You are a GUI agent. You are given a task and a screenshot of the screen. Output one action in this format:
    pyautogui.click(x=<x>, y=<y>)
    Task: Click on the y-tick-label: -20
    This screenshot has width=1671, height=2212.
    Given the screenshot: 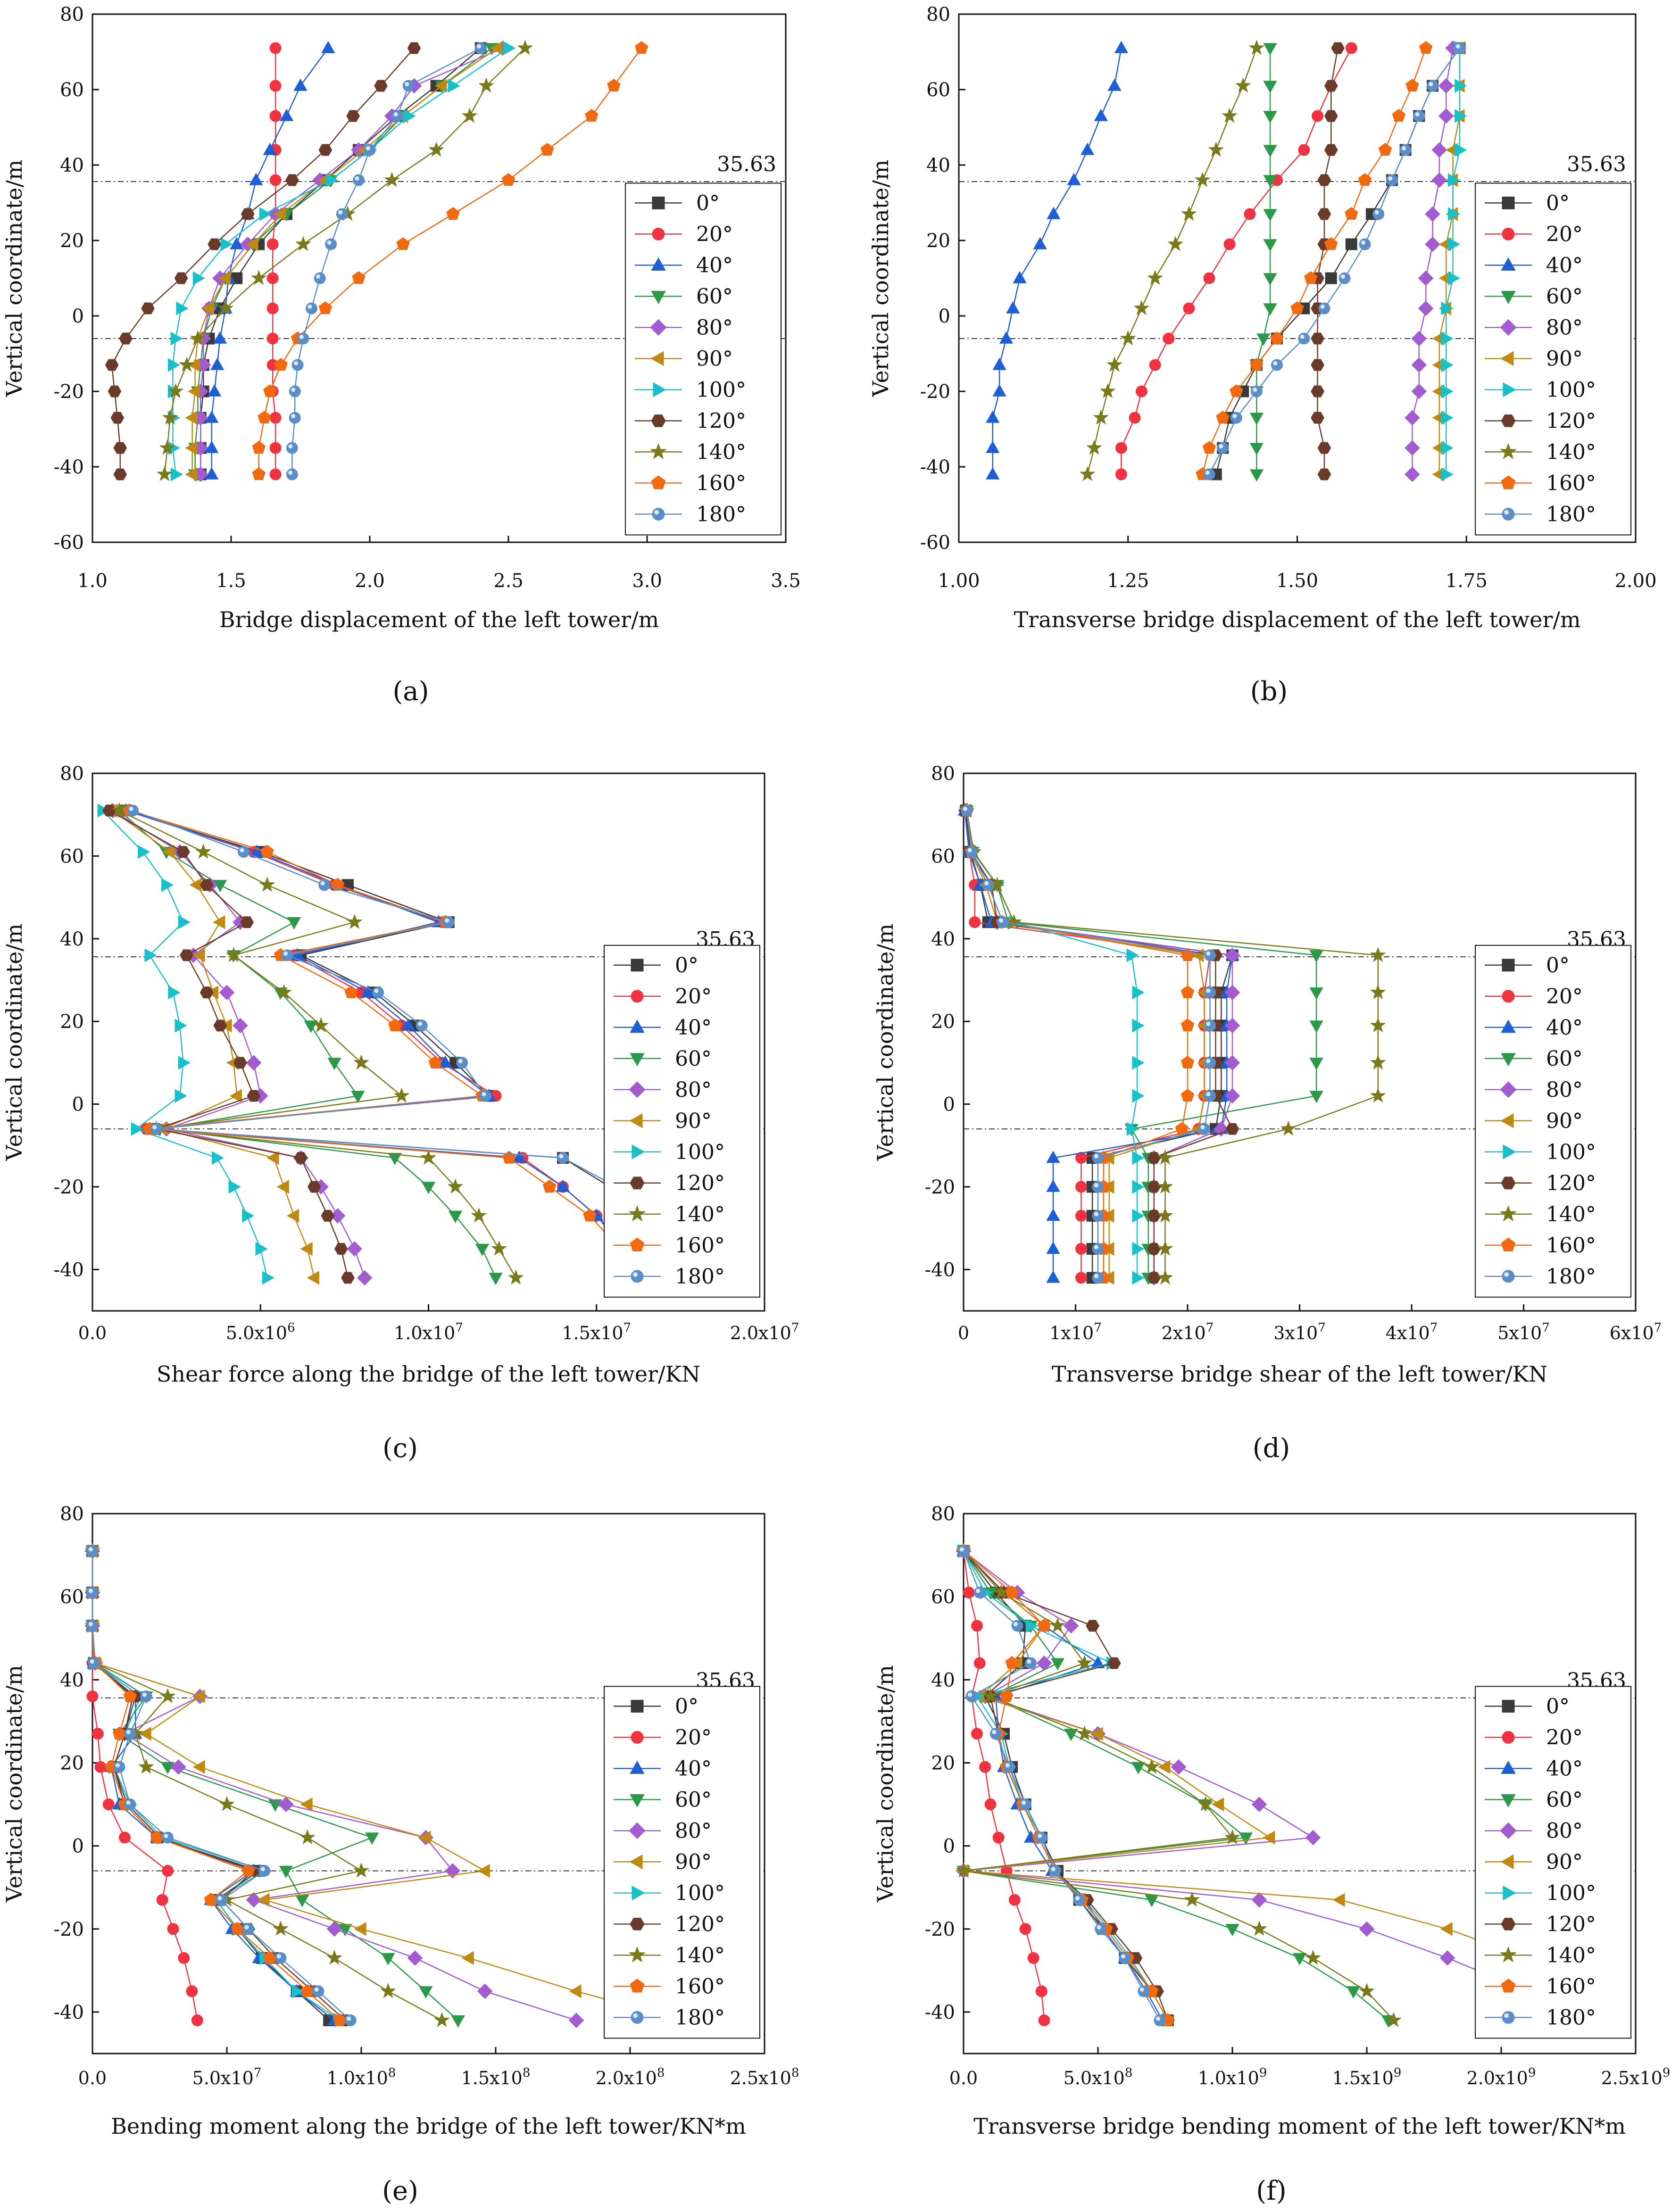 What is the action you would take?
    pyautogui.click(x=69, y=1187)
    